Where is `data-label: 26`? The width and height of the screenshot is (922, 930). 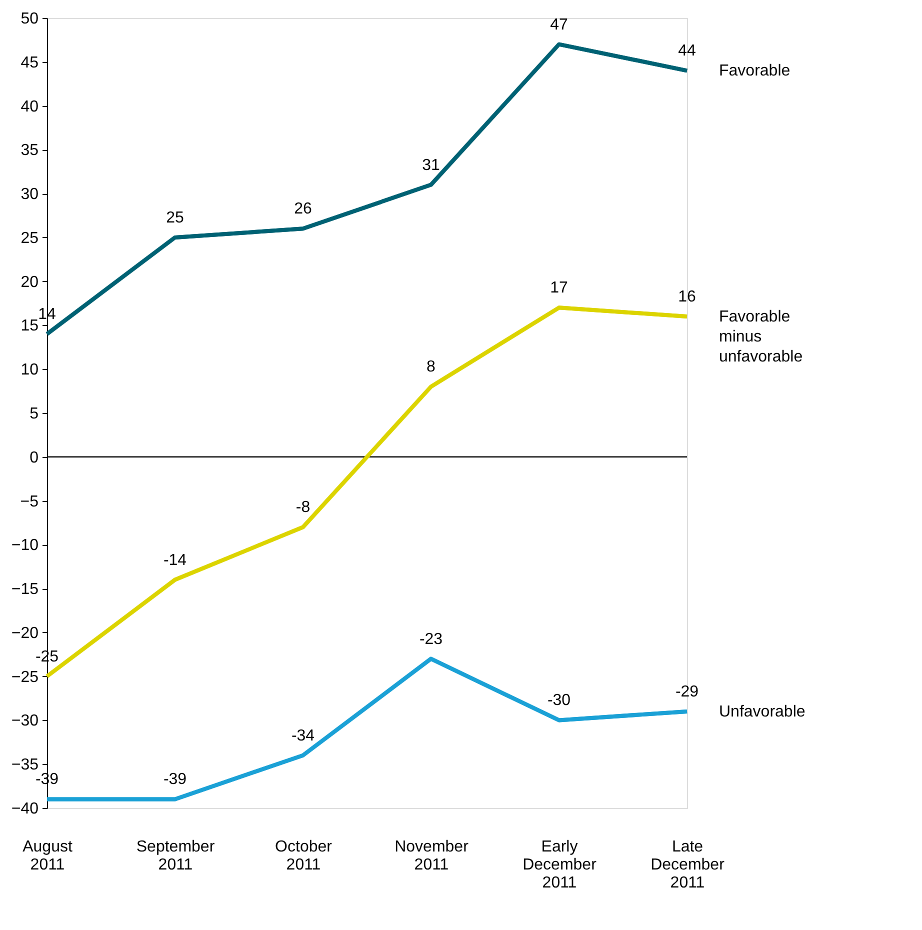 data-label: 26 is located at coordinates (303, 209).